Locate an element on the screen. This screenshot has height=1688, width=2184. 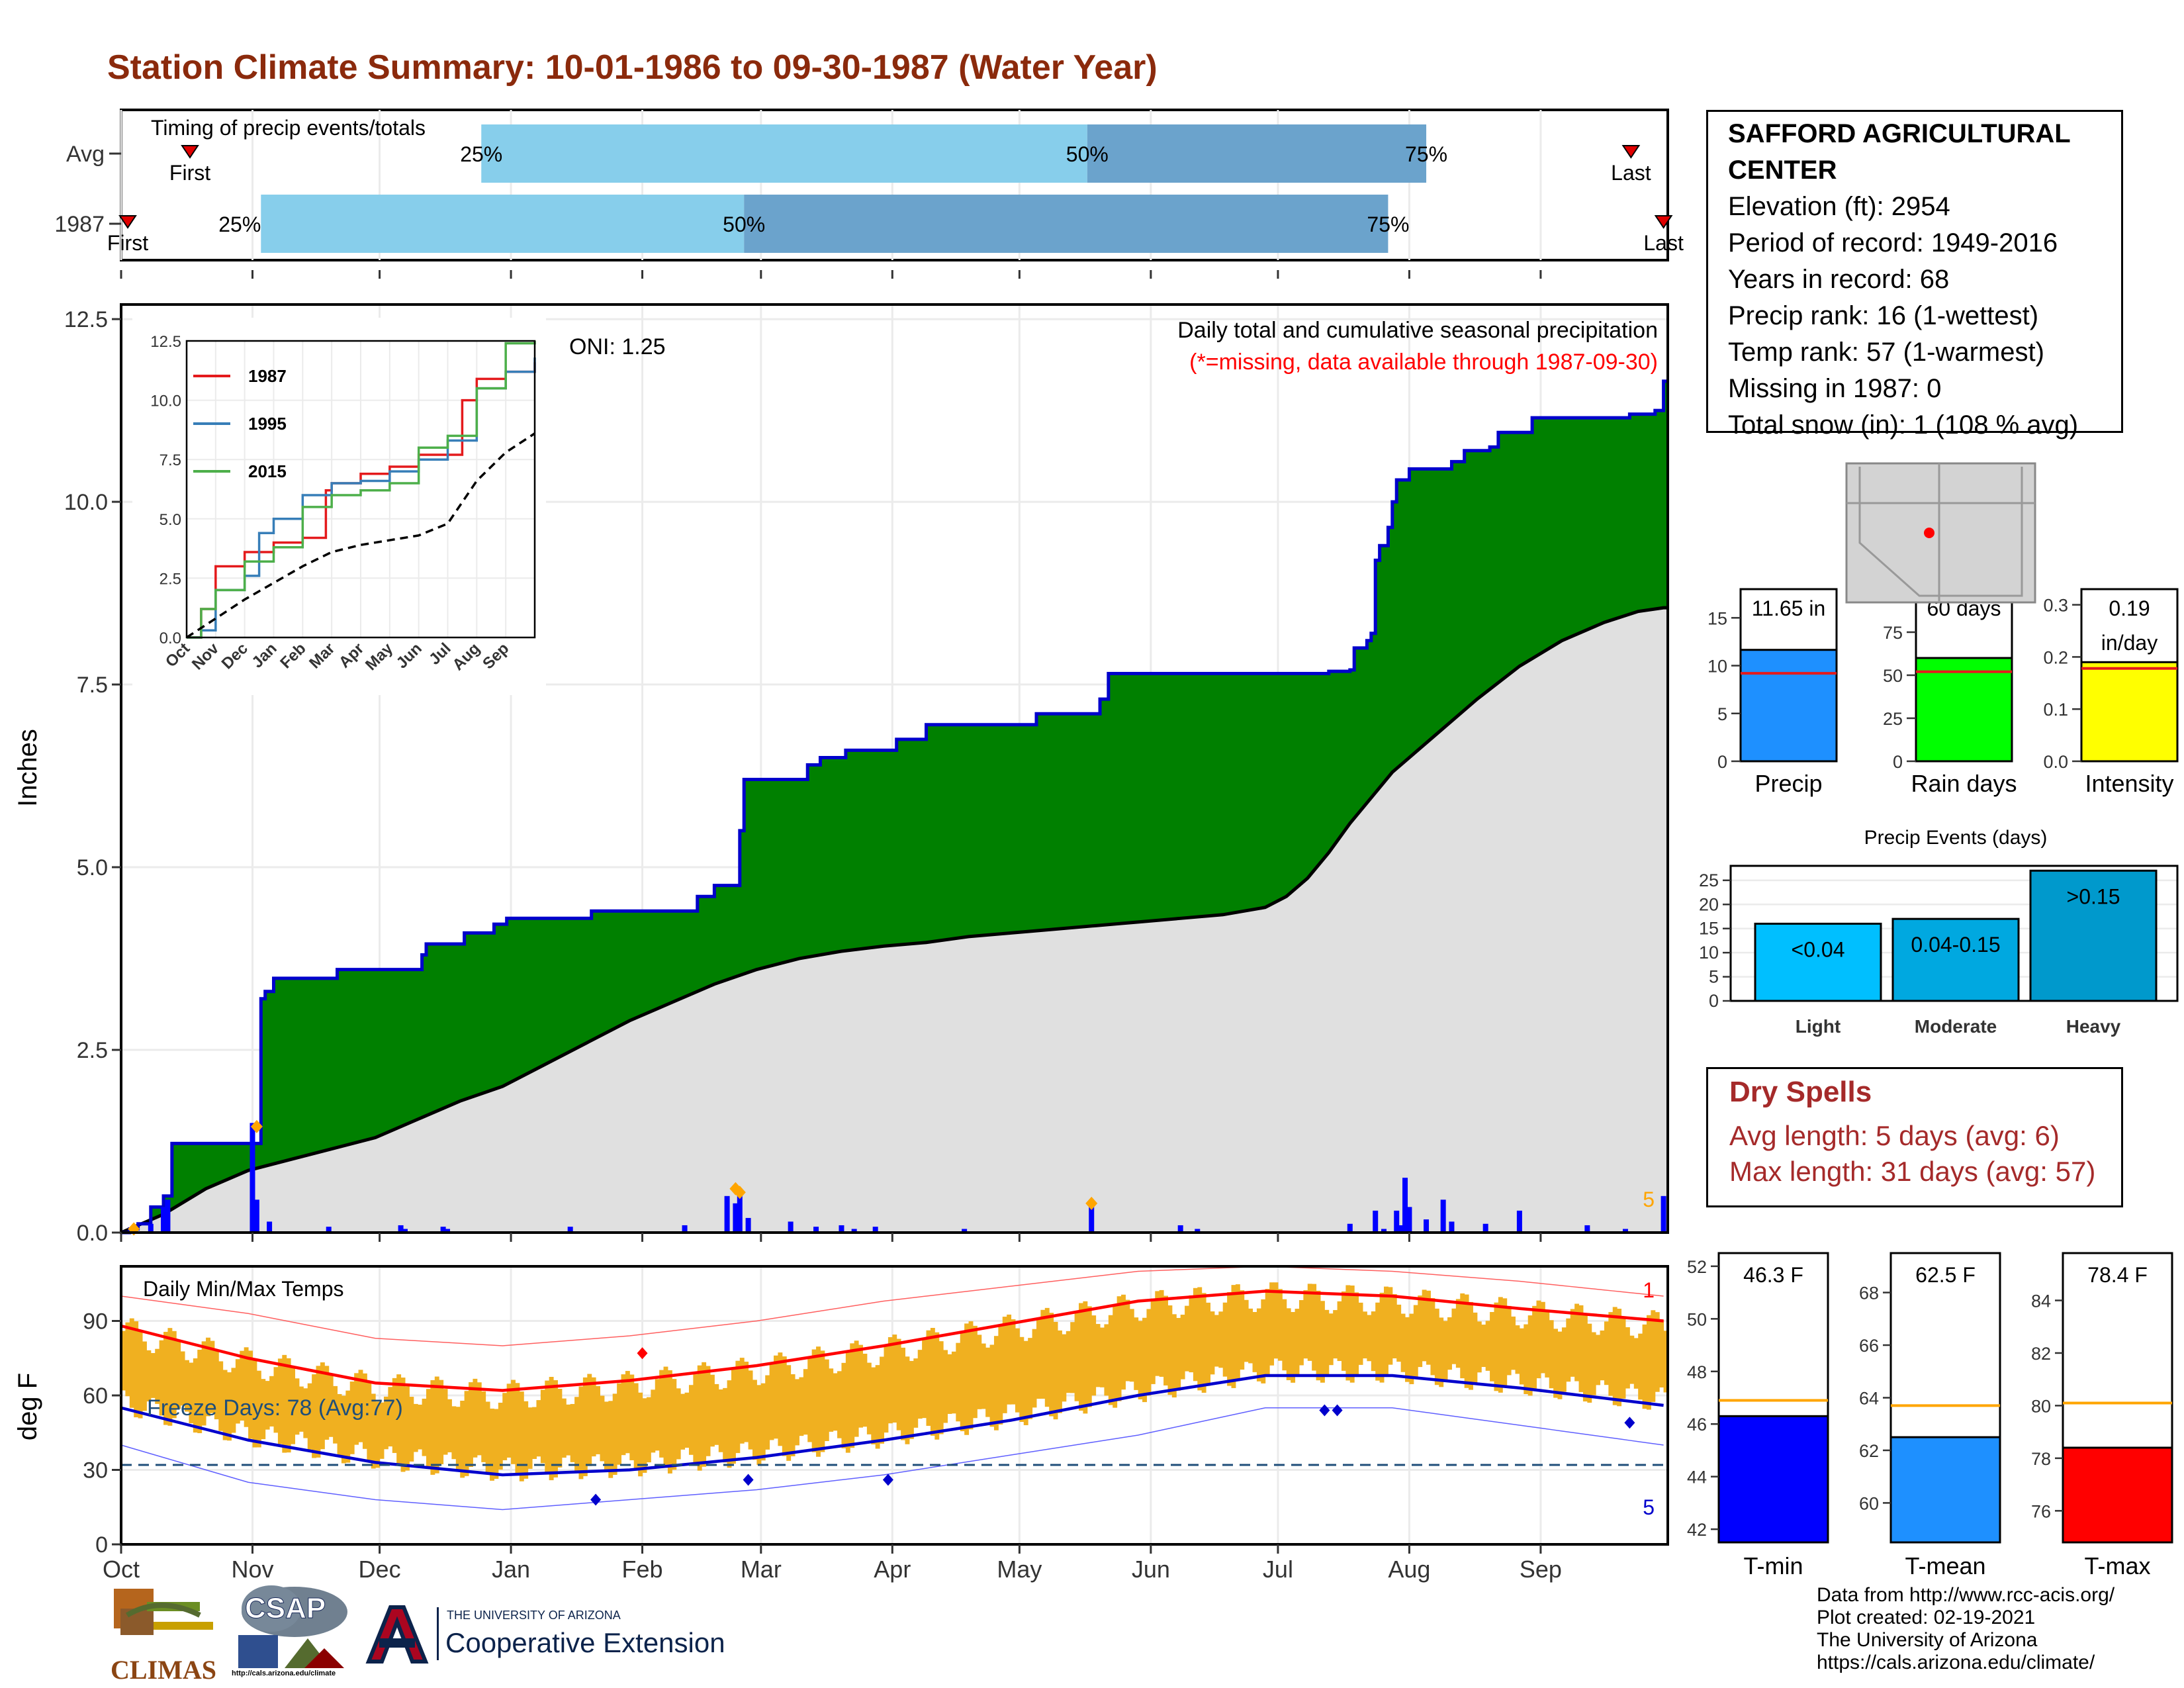
temps-x-tick-label: Feb is located at coordinates (643, 1569).